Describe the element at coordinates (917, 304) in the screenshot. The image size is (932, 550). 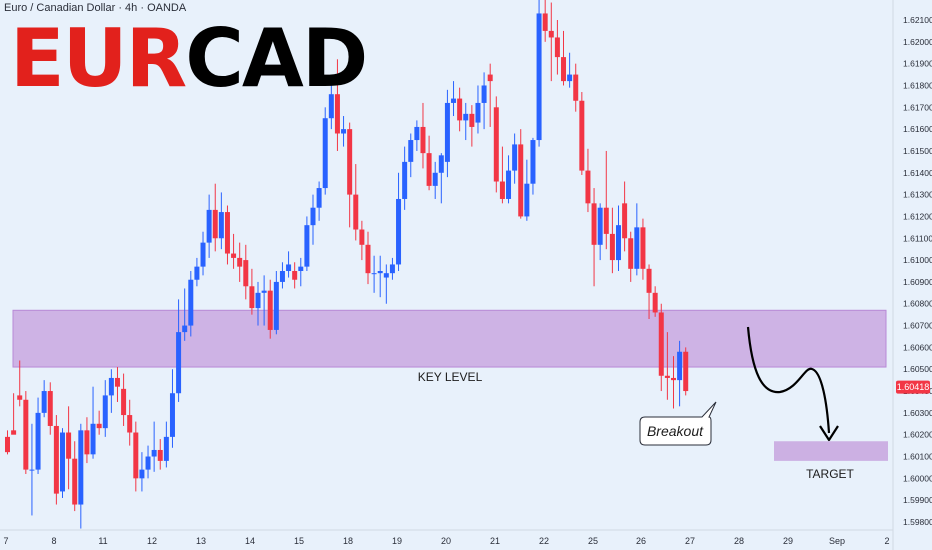
I see `y-tick-label: 1.60800` at that location.